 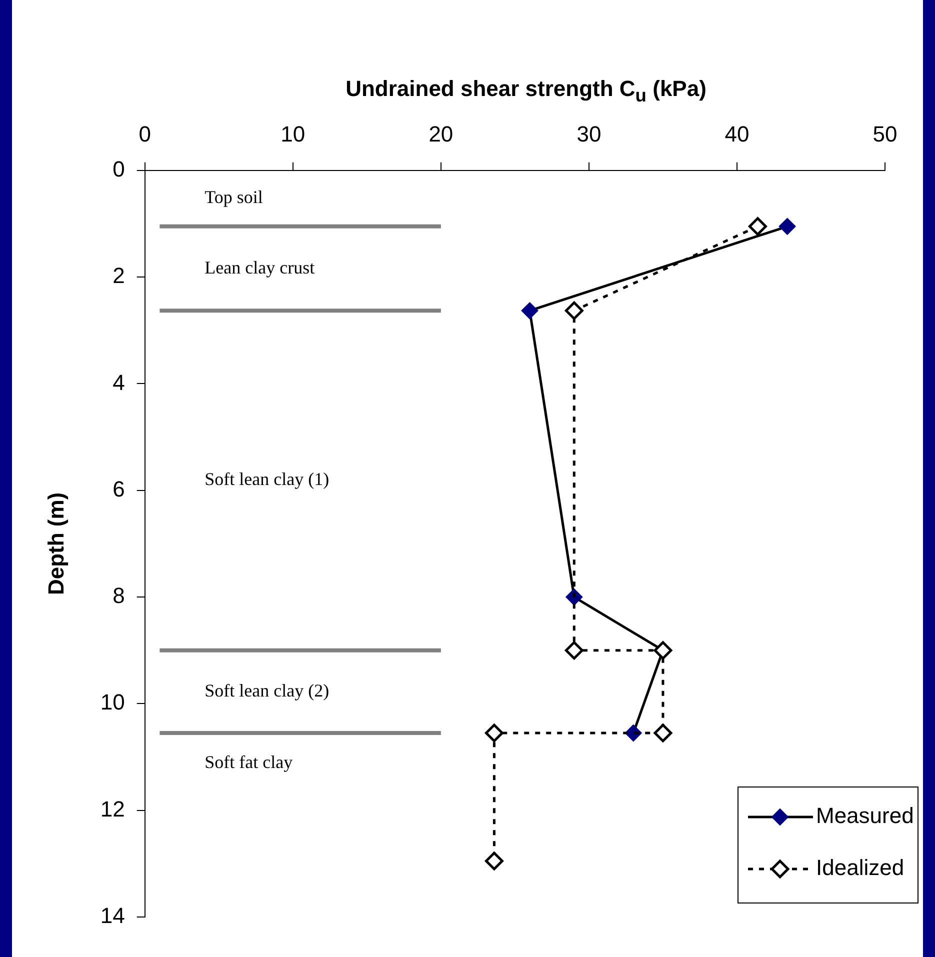 I want to click on y-tick-label: 6, so click(x=118, y=489).